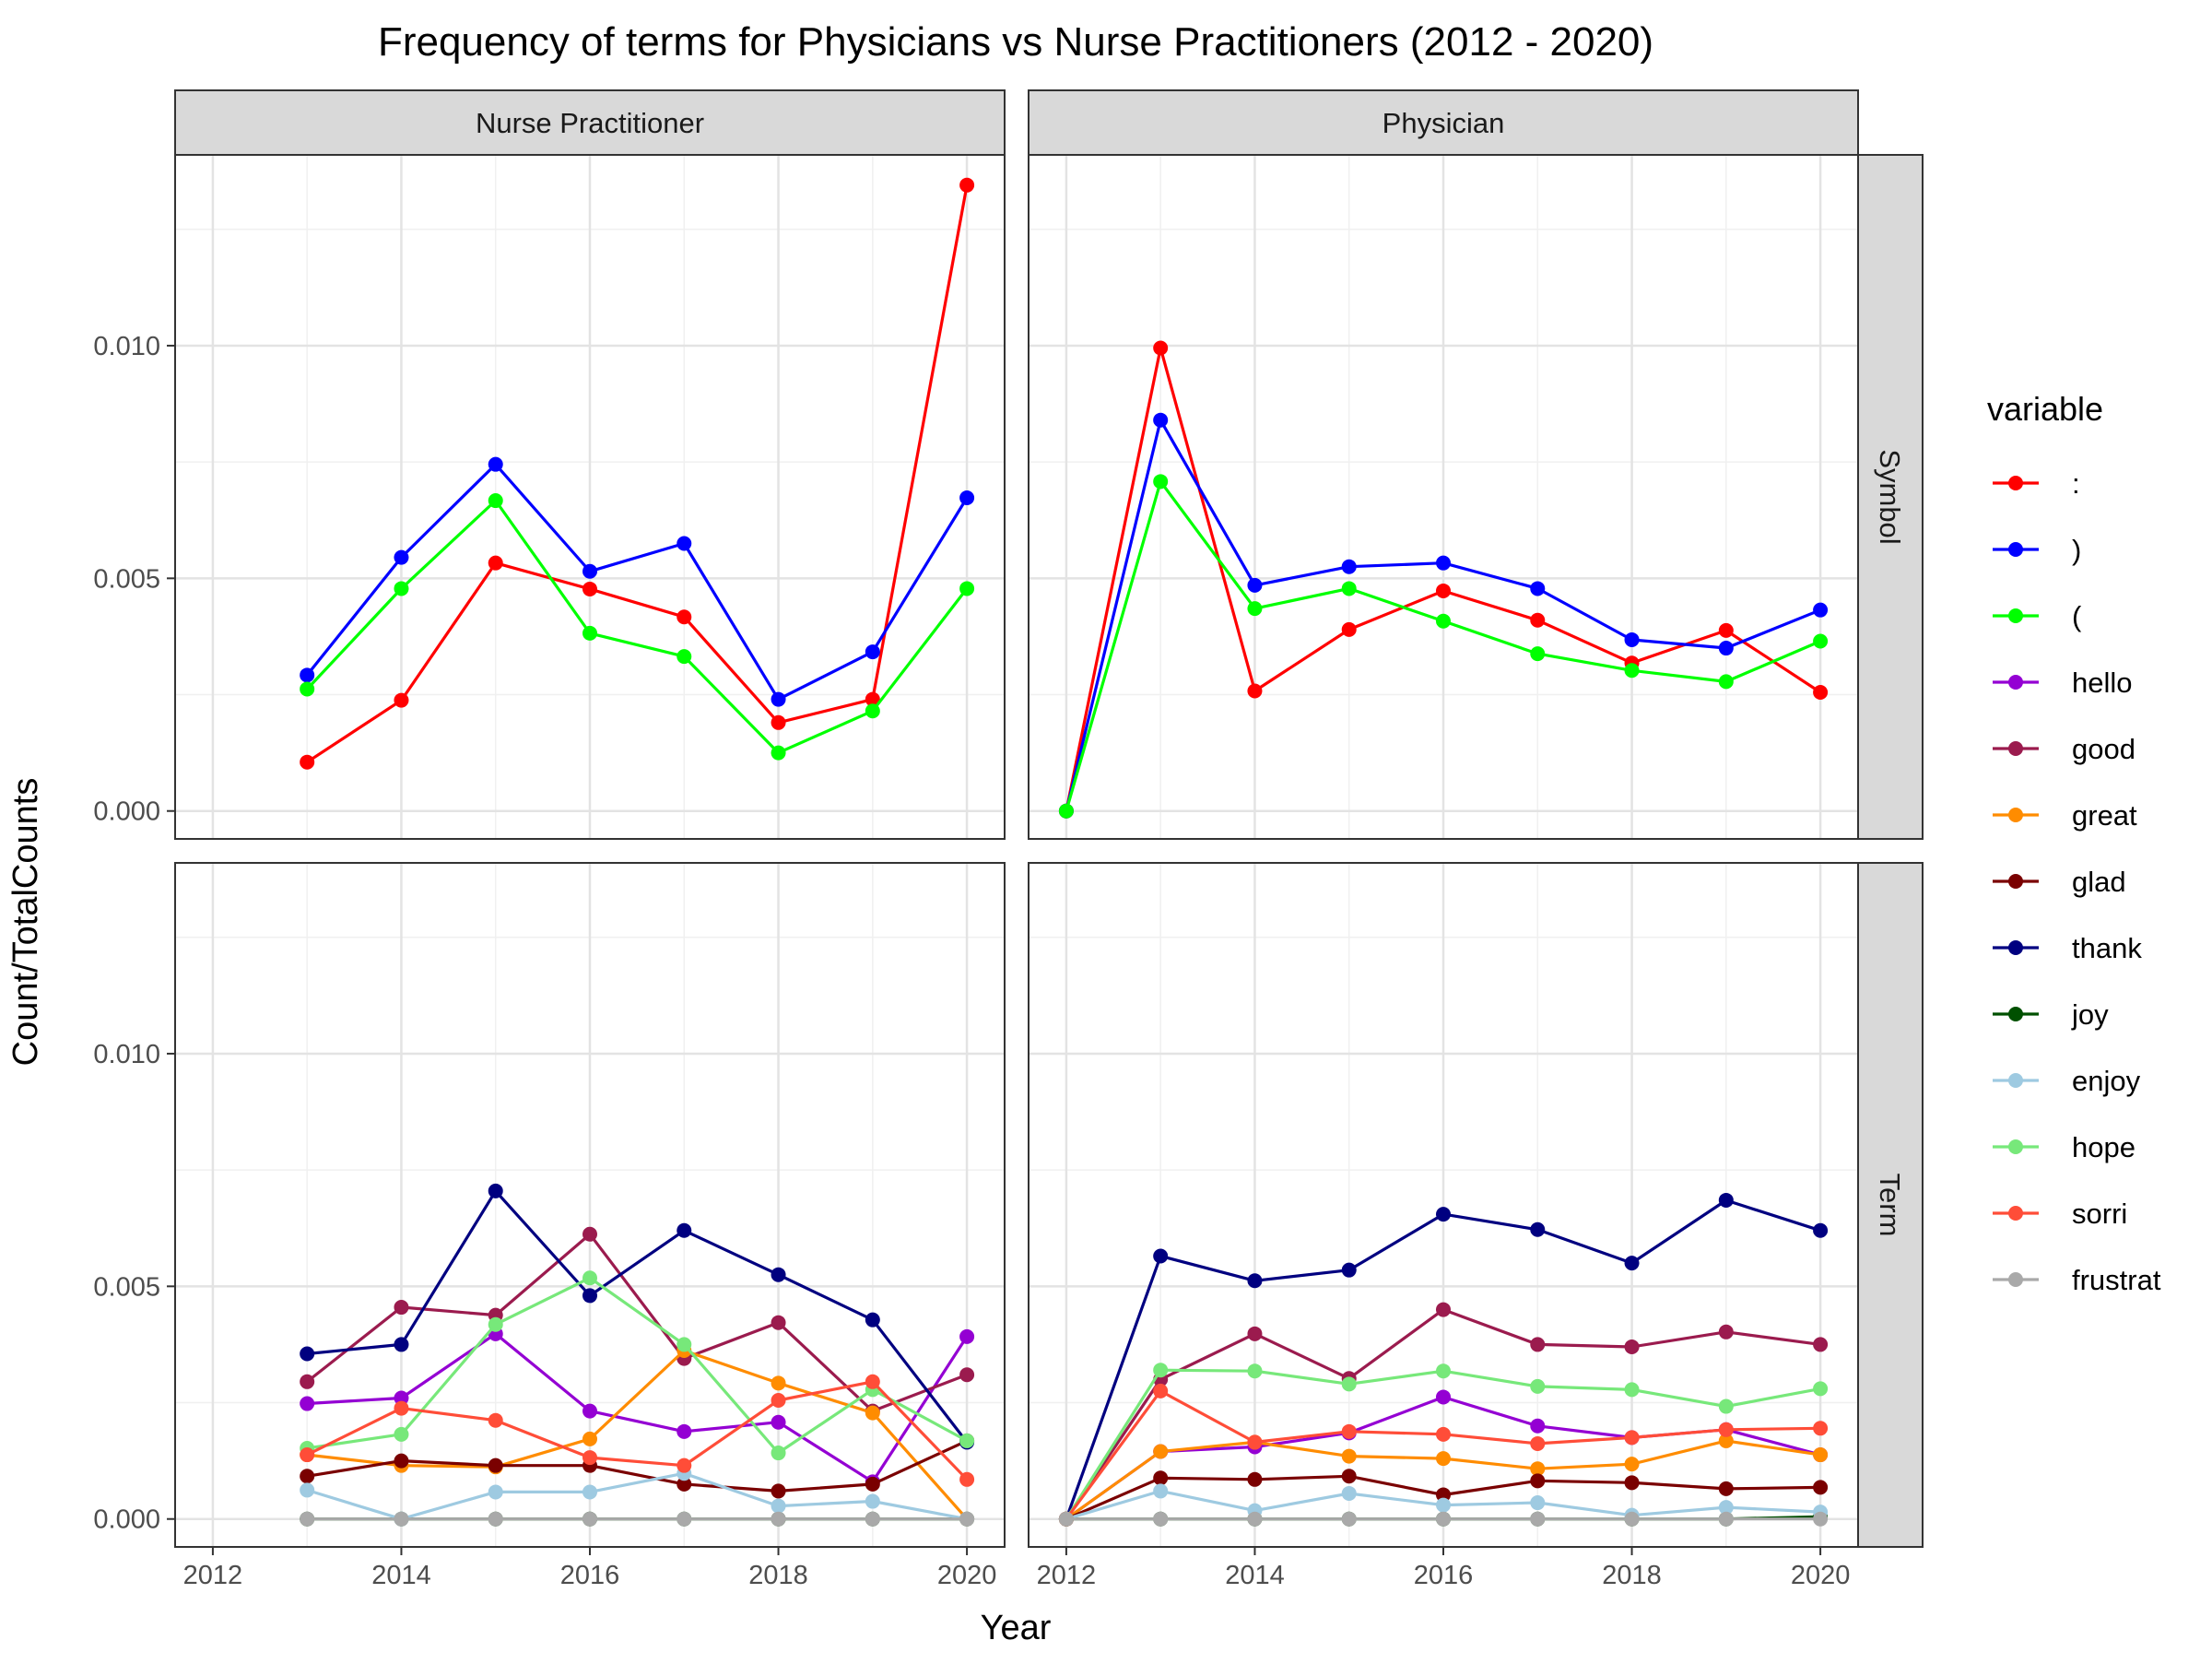  I want to click on y-tick-label: 0.005, so click(126, 579).